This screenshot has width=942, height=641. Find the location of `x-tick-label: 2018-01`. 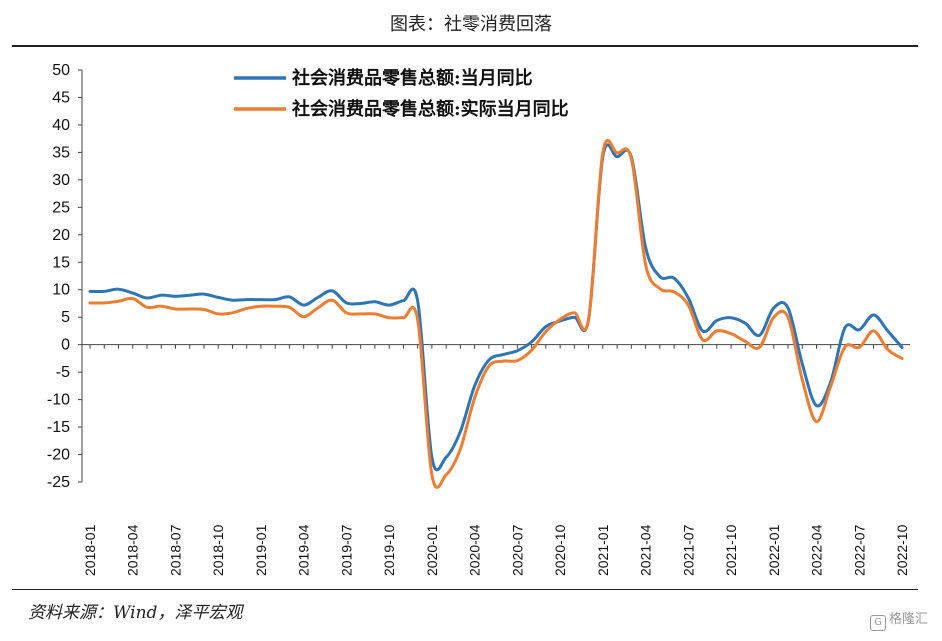

x-tick-label: 2018-01 is located at coordinates (90, 550).